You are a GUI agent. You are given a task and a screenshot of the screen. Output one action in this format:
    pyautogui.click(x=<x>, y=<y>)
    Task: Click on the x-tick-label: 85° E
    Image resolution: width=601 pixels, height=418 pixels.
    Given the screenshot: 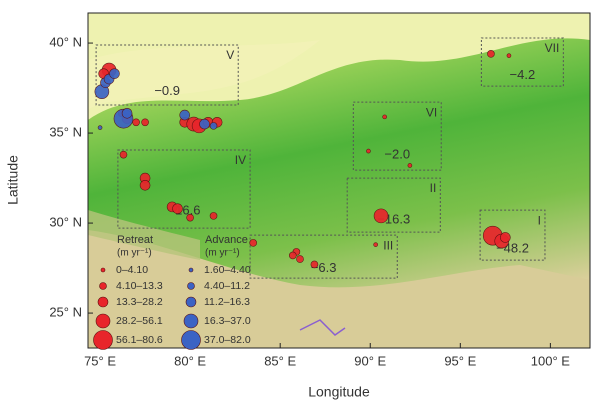 What is the action you would take?
    pyautogui.click(x=280, y=360)
    